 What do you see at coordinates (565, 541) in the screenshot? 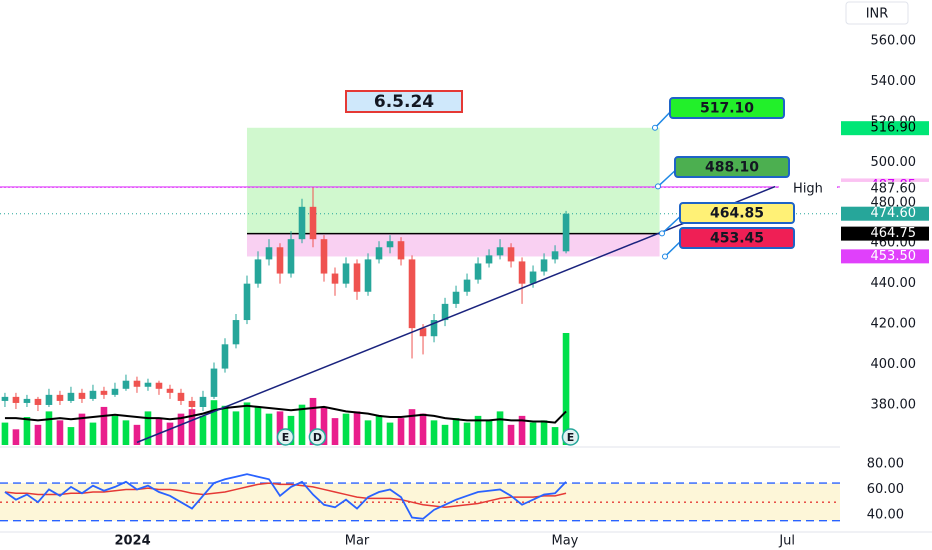
I see `x-tick-label: May` at bounding box center [565, 541].